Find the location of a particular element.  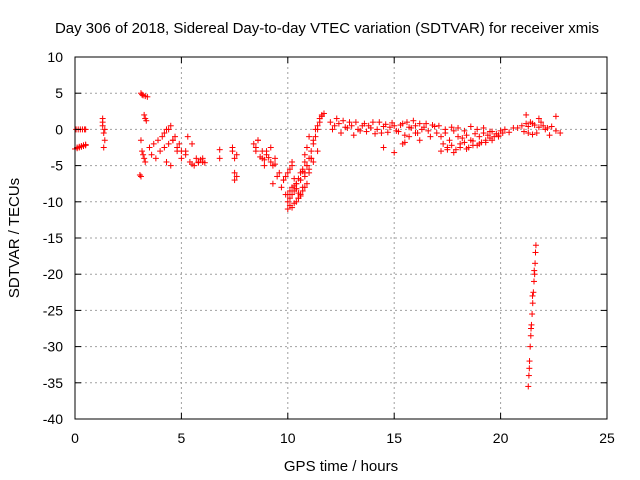

x-tick-label: 5 is located at coordinates (182, 438).